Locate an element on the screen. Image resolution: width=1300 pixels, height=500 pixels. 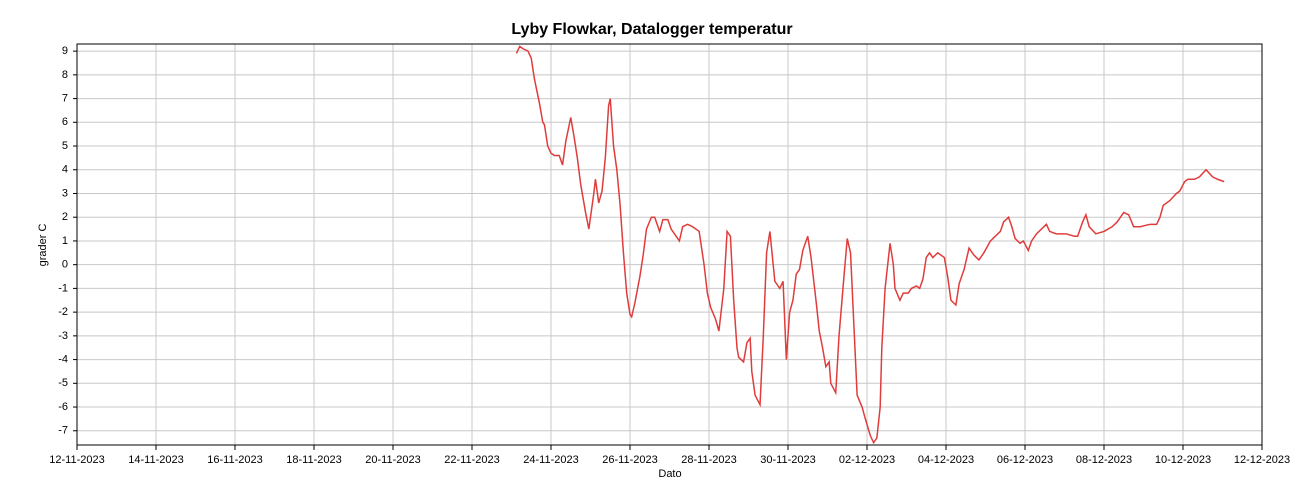
x-tick-label: 24-11-2023 is located at coordinates (550, 460).